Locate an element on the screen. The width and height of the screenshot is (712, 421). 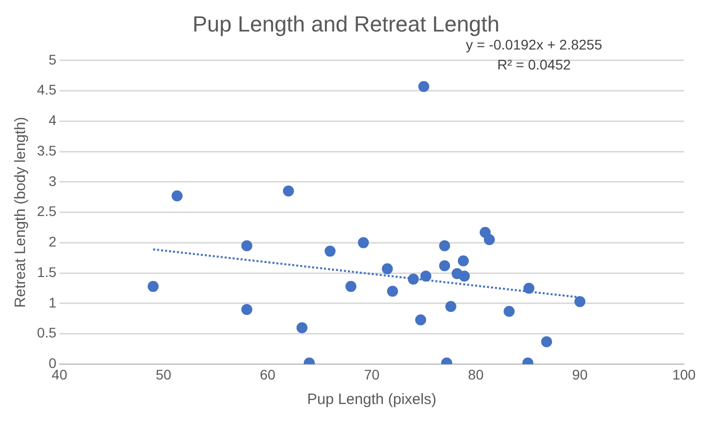
x-tick-label: 70 is located at coordinates (372, 374).